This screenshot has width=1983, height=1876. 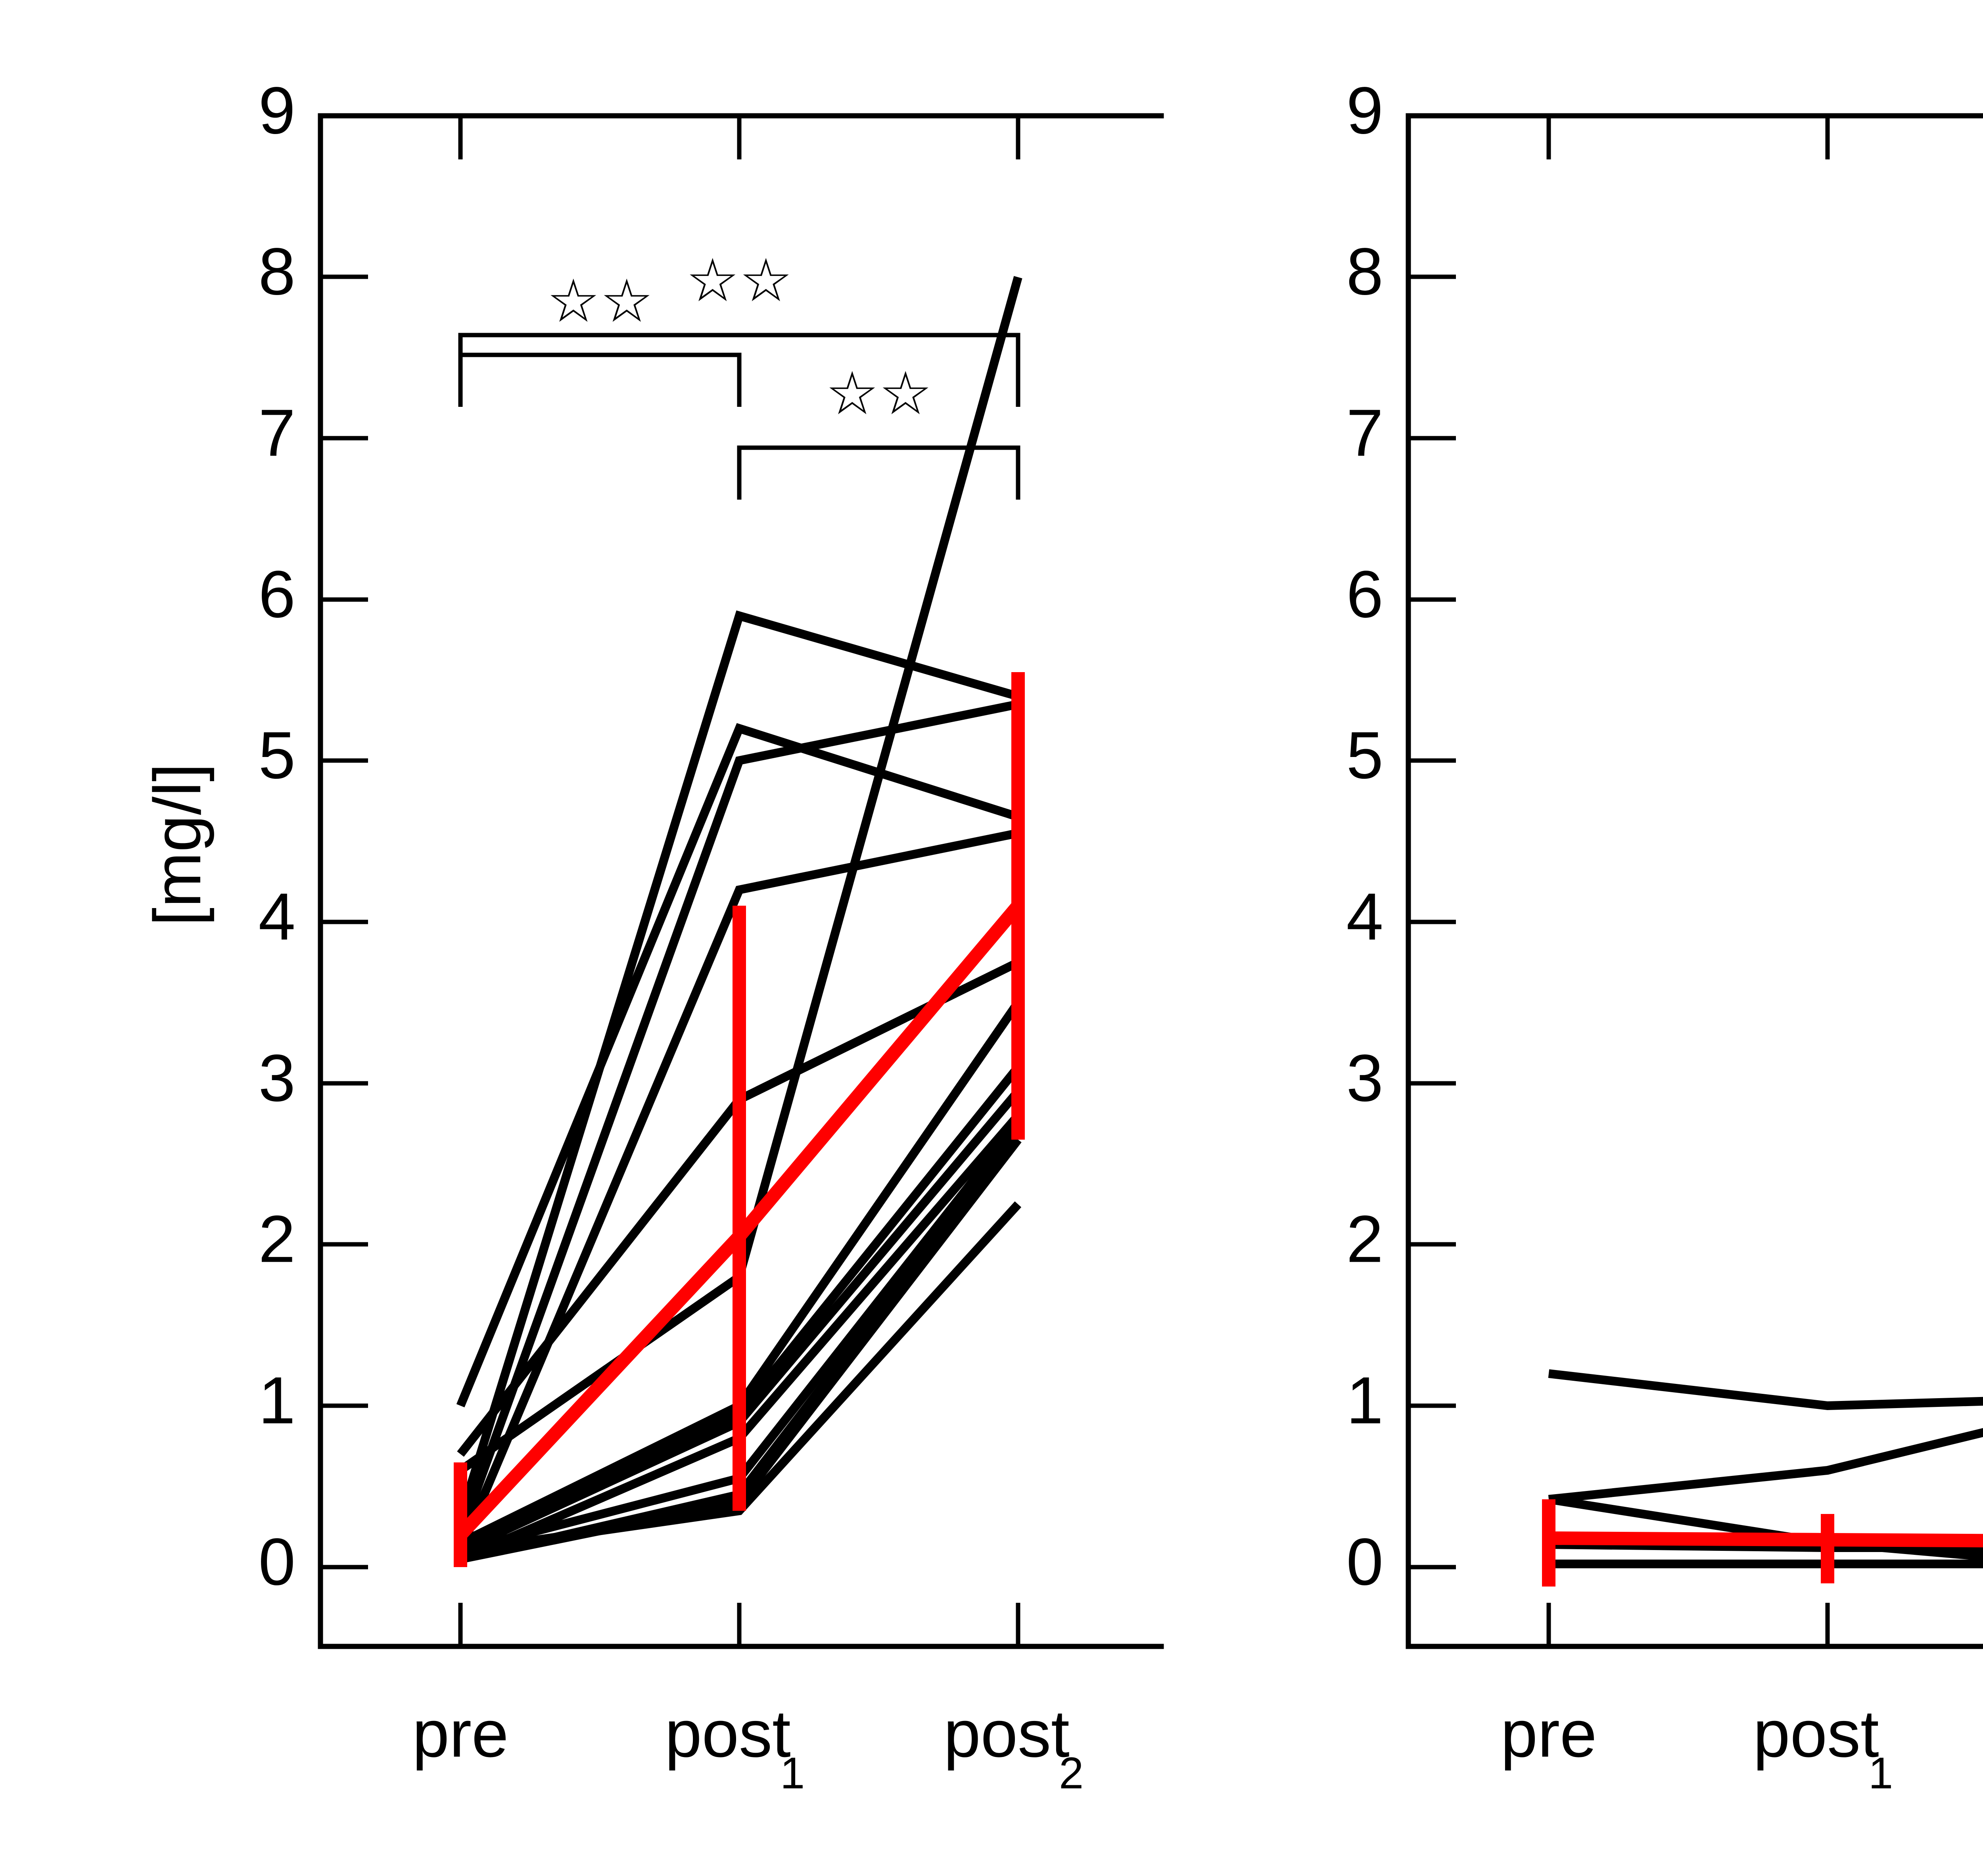 I want to click on error-bars-caffeine, so click(x=740, y=1119).